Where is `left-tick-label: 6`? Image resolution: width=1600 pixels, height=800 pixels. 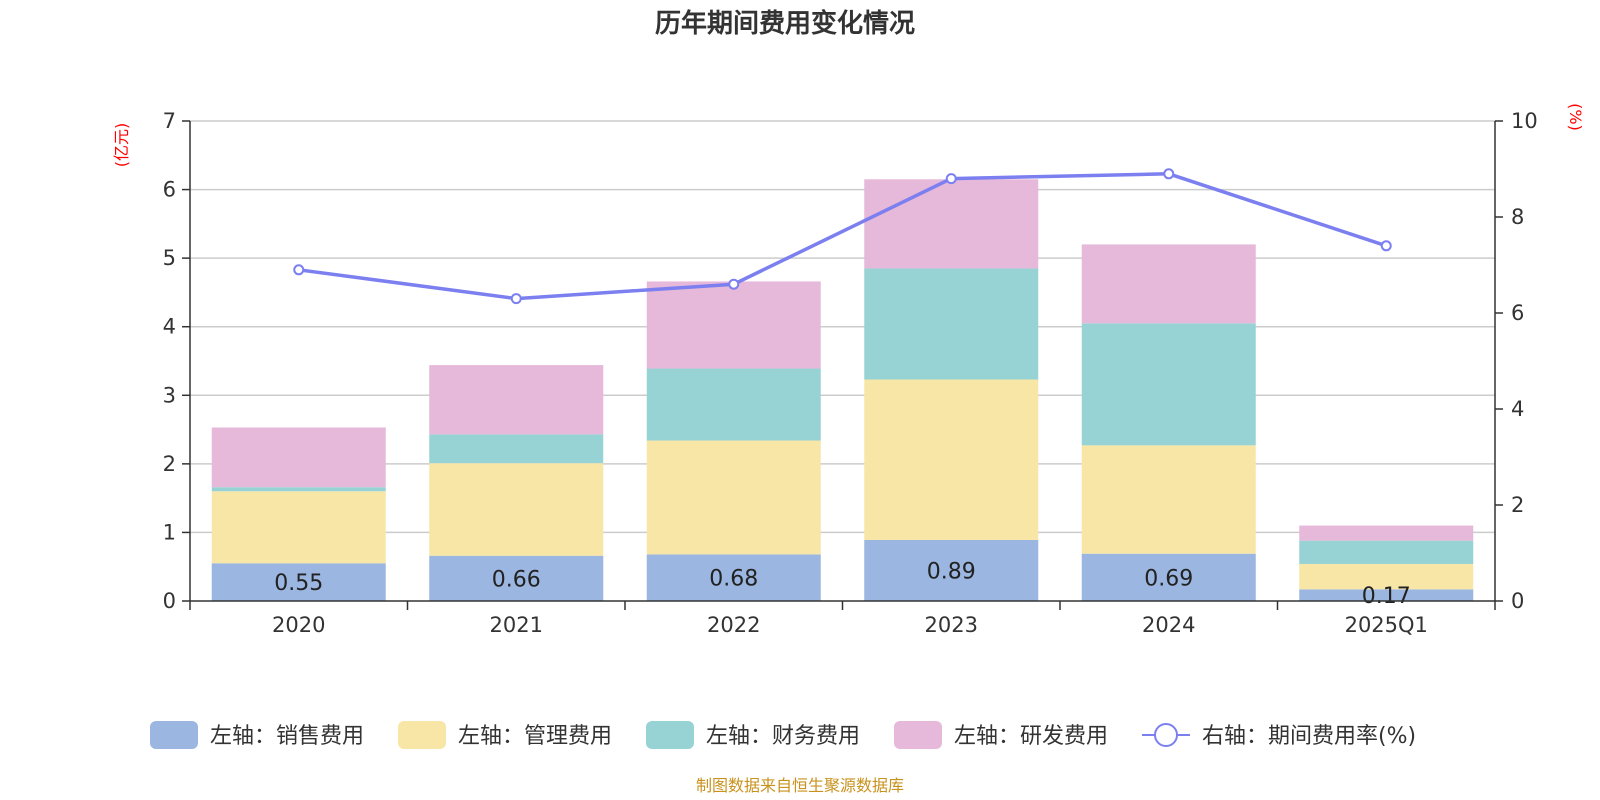 left-tick-label: 6 is located at coordinates (169, 190).